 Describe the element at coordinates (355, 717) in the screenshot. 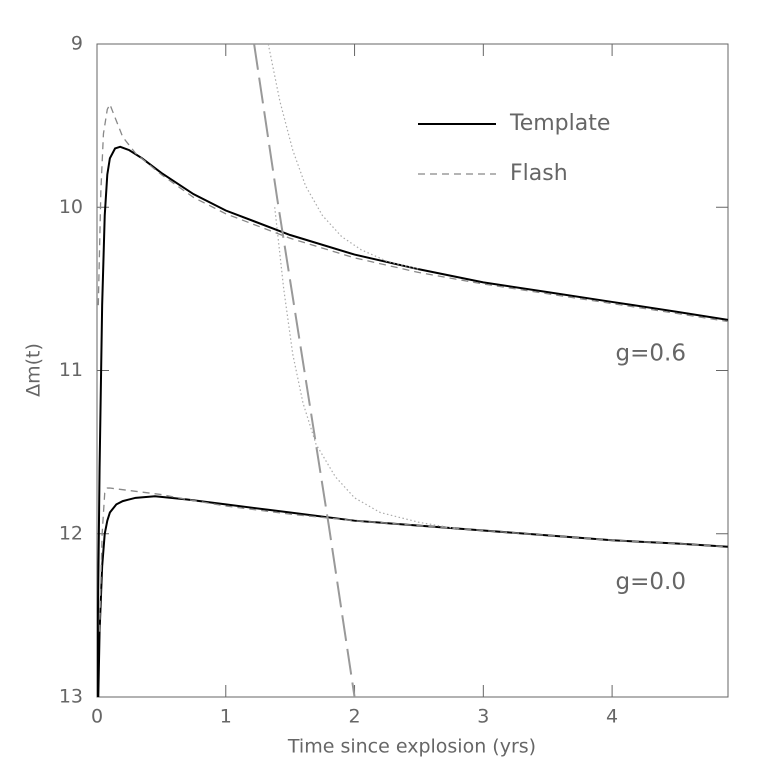

I see `x-tick-label: 2` at that location.